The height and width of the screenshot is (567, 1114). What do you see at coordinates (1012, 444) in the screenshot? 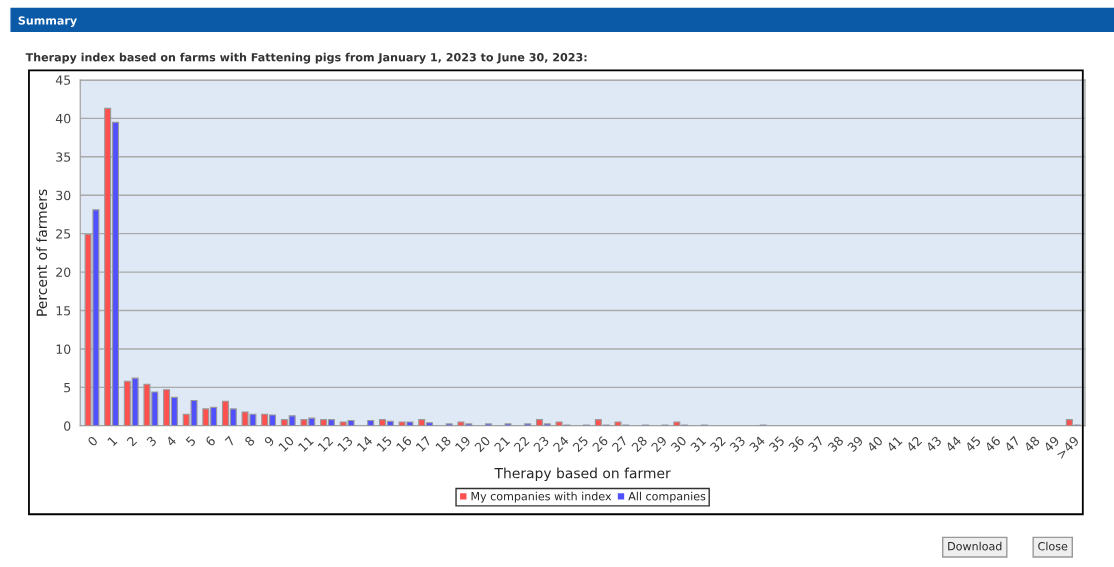
I see `x-tick-label: 47` at bounding box center [1012, 444].